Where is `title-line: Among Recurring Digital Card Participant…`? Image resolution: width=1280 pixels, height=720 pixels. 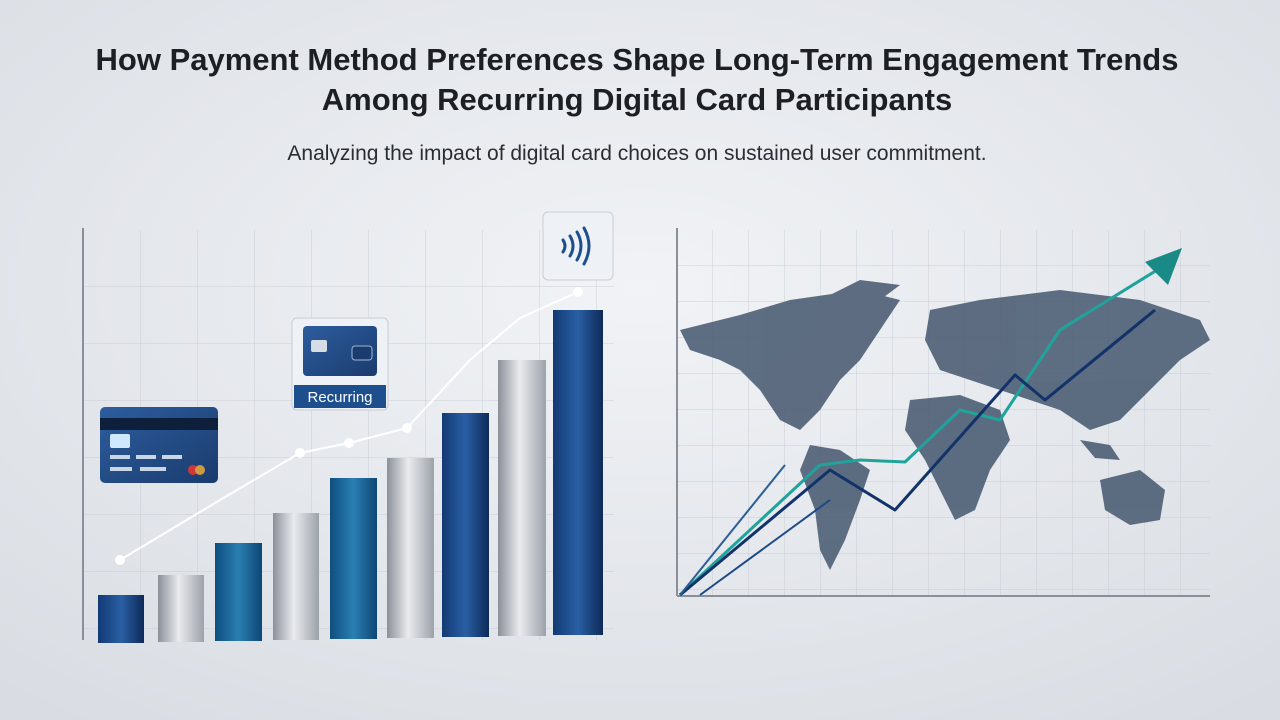 title-line: Among Recurring Digital Card Participant… is located at coordinates (637, 99).